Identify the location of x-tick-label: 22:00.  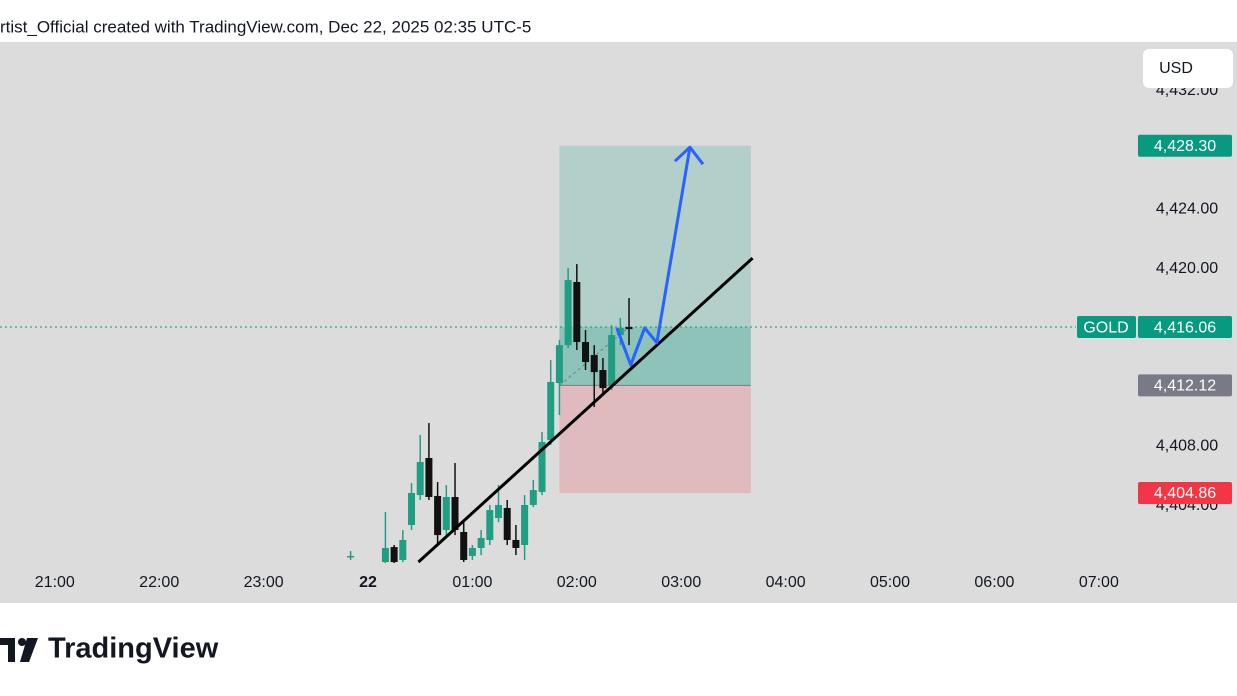
(159, 582).